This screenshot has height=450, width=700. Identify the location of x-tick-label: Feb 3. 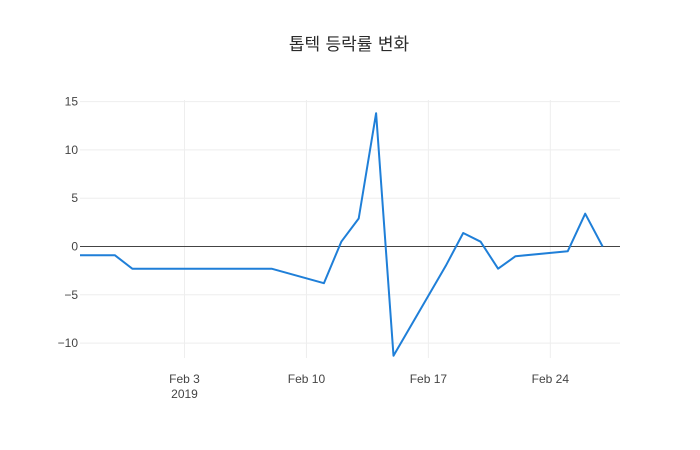
(184, 379).